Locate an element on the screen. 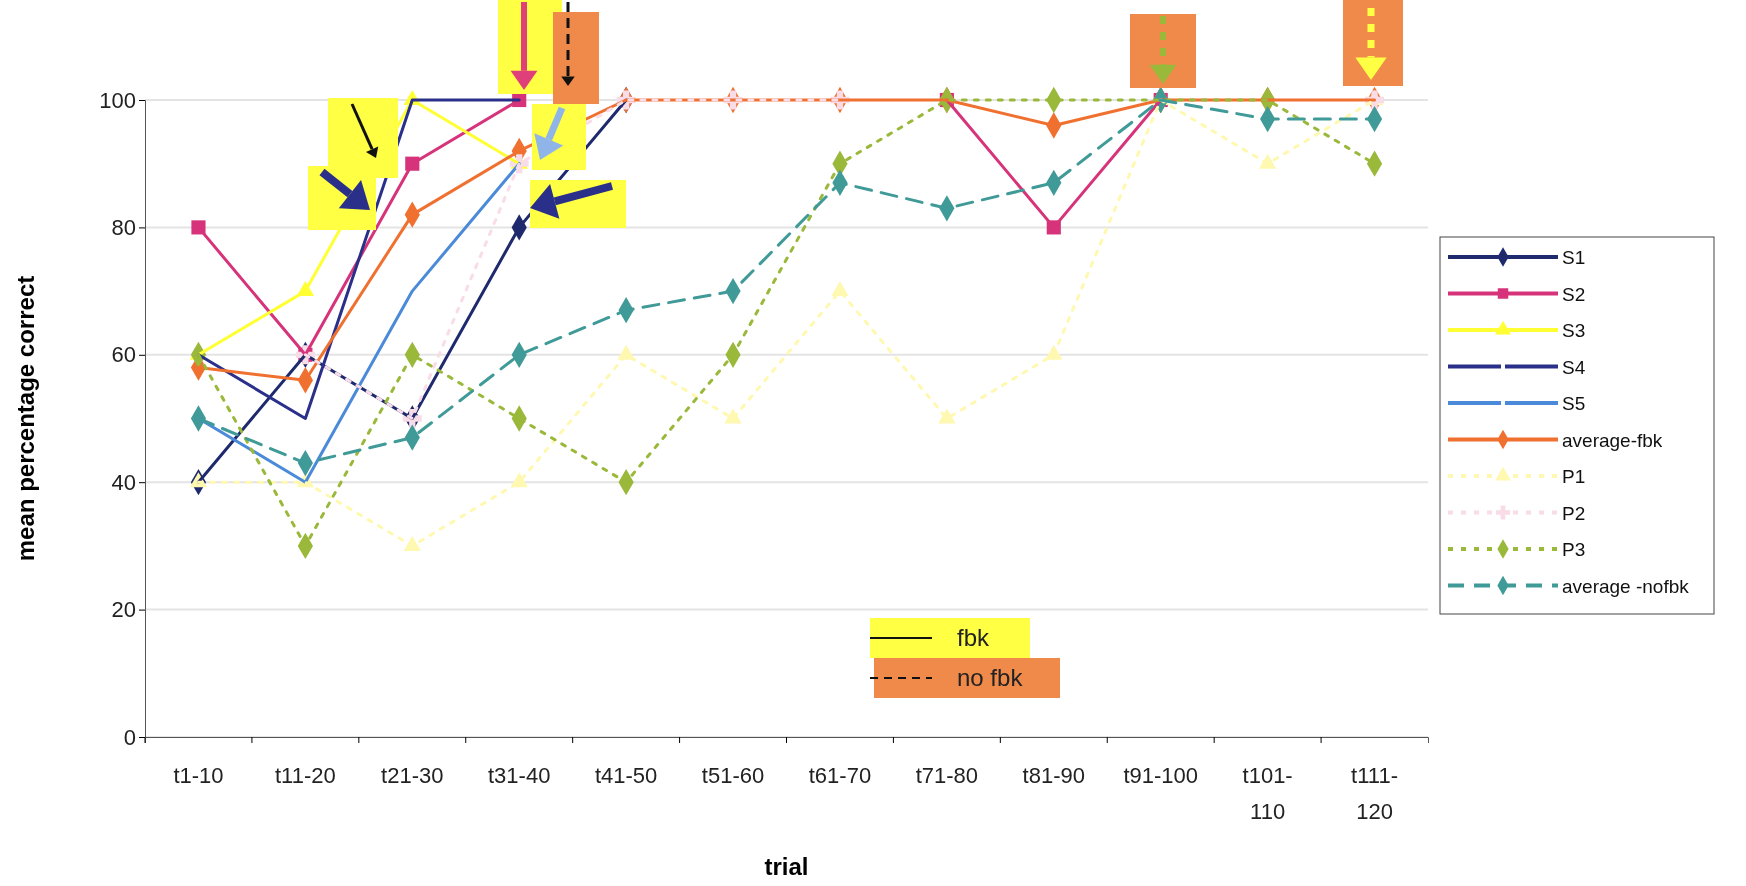 Image resolution: width=1746 pixels, height=886 pixels. legend-label: S2 is located at coordinates (1574, 294).